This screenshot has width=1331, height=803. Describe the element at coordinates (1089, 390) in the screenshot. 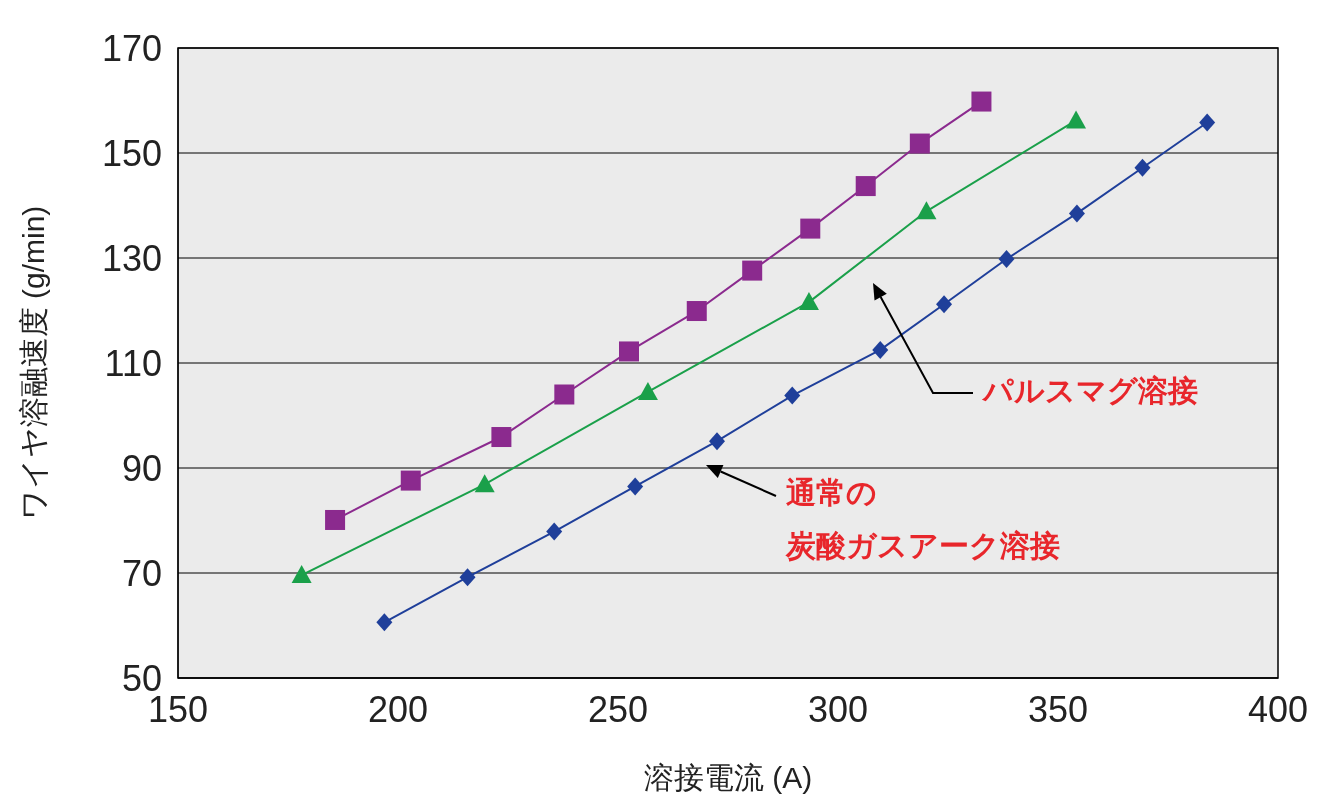

I see `annotation: パルスマグ溶接` at that location.